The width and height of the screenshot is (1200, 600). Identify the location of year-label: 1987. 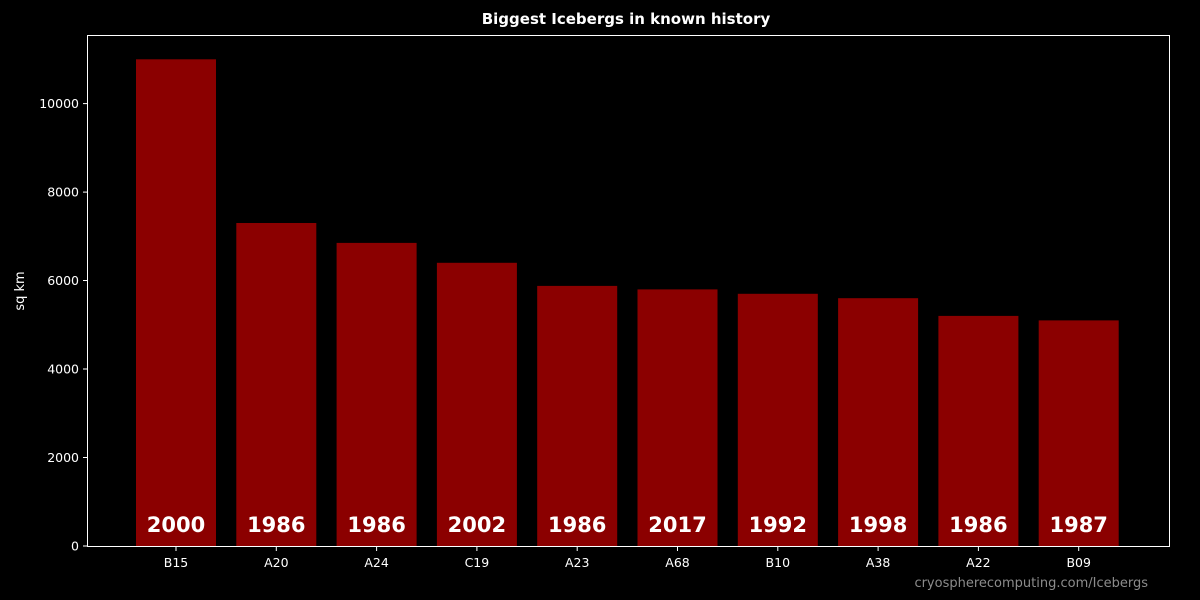
(1078, 525).